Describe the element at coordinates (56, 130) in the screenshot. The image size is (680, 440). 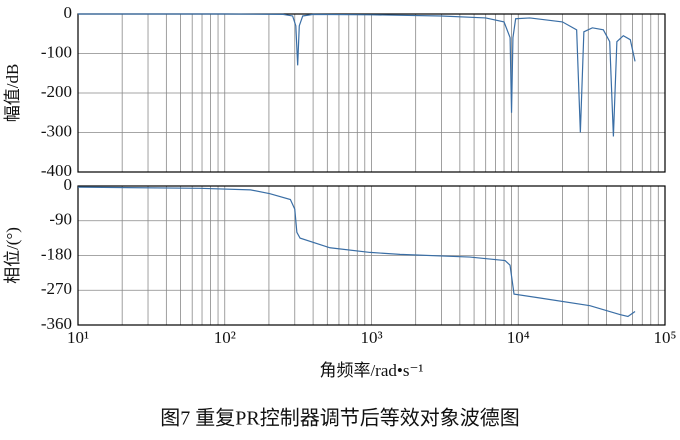
I see `y-tick-label: -300` at that location.